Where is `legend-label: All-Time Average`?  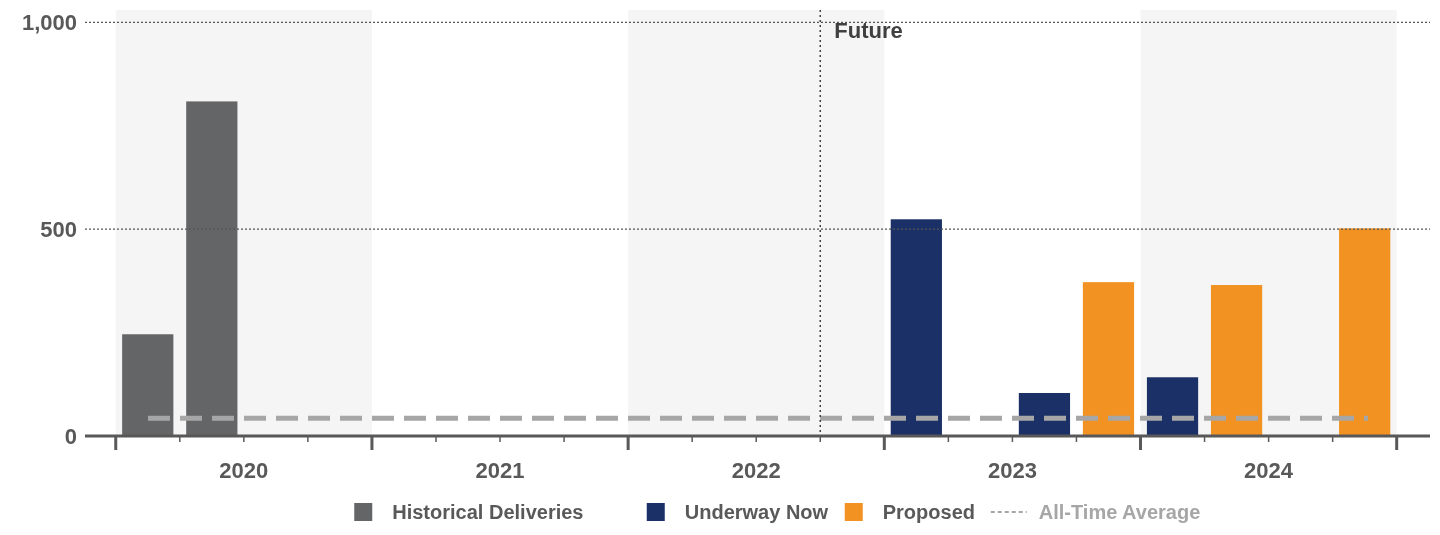 legend-label: All-Time Average is located at coordinates (1119, 512).